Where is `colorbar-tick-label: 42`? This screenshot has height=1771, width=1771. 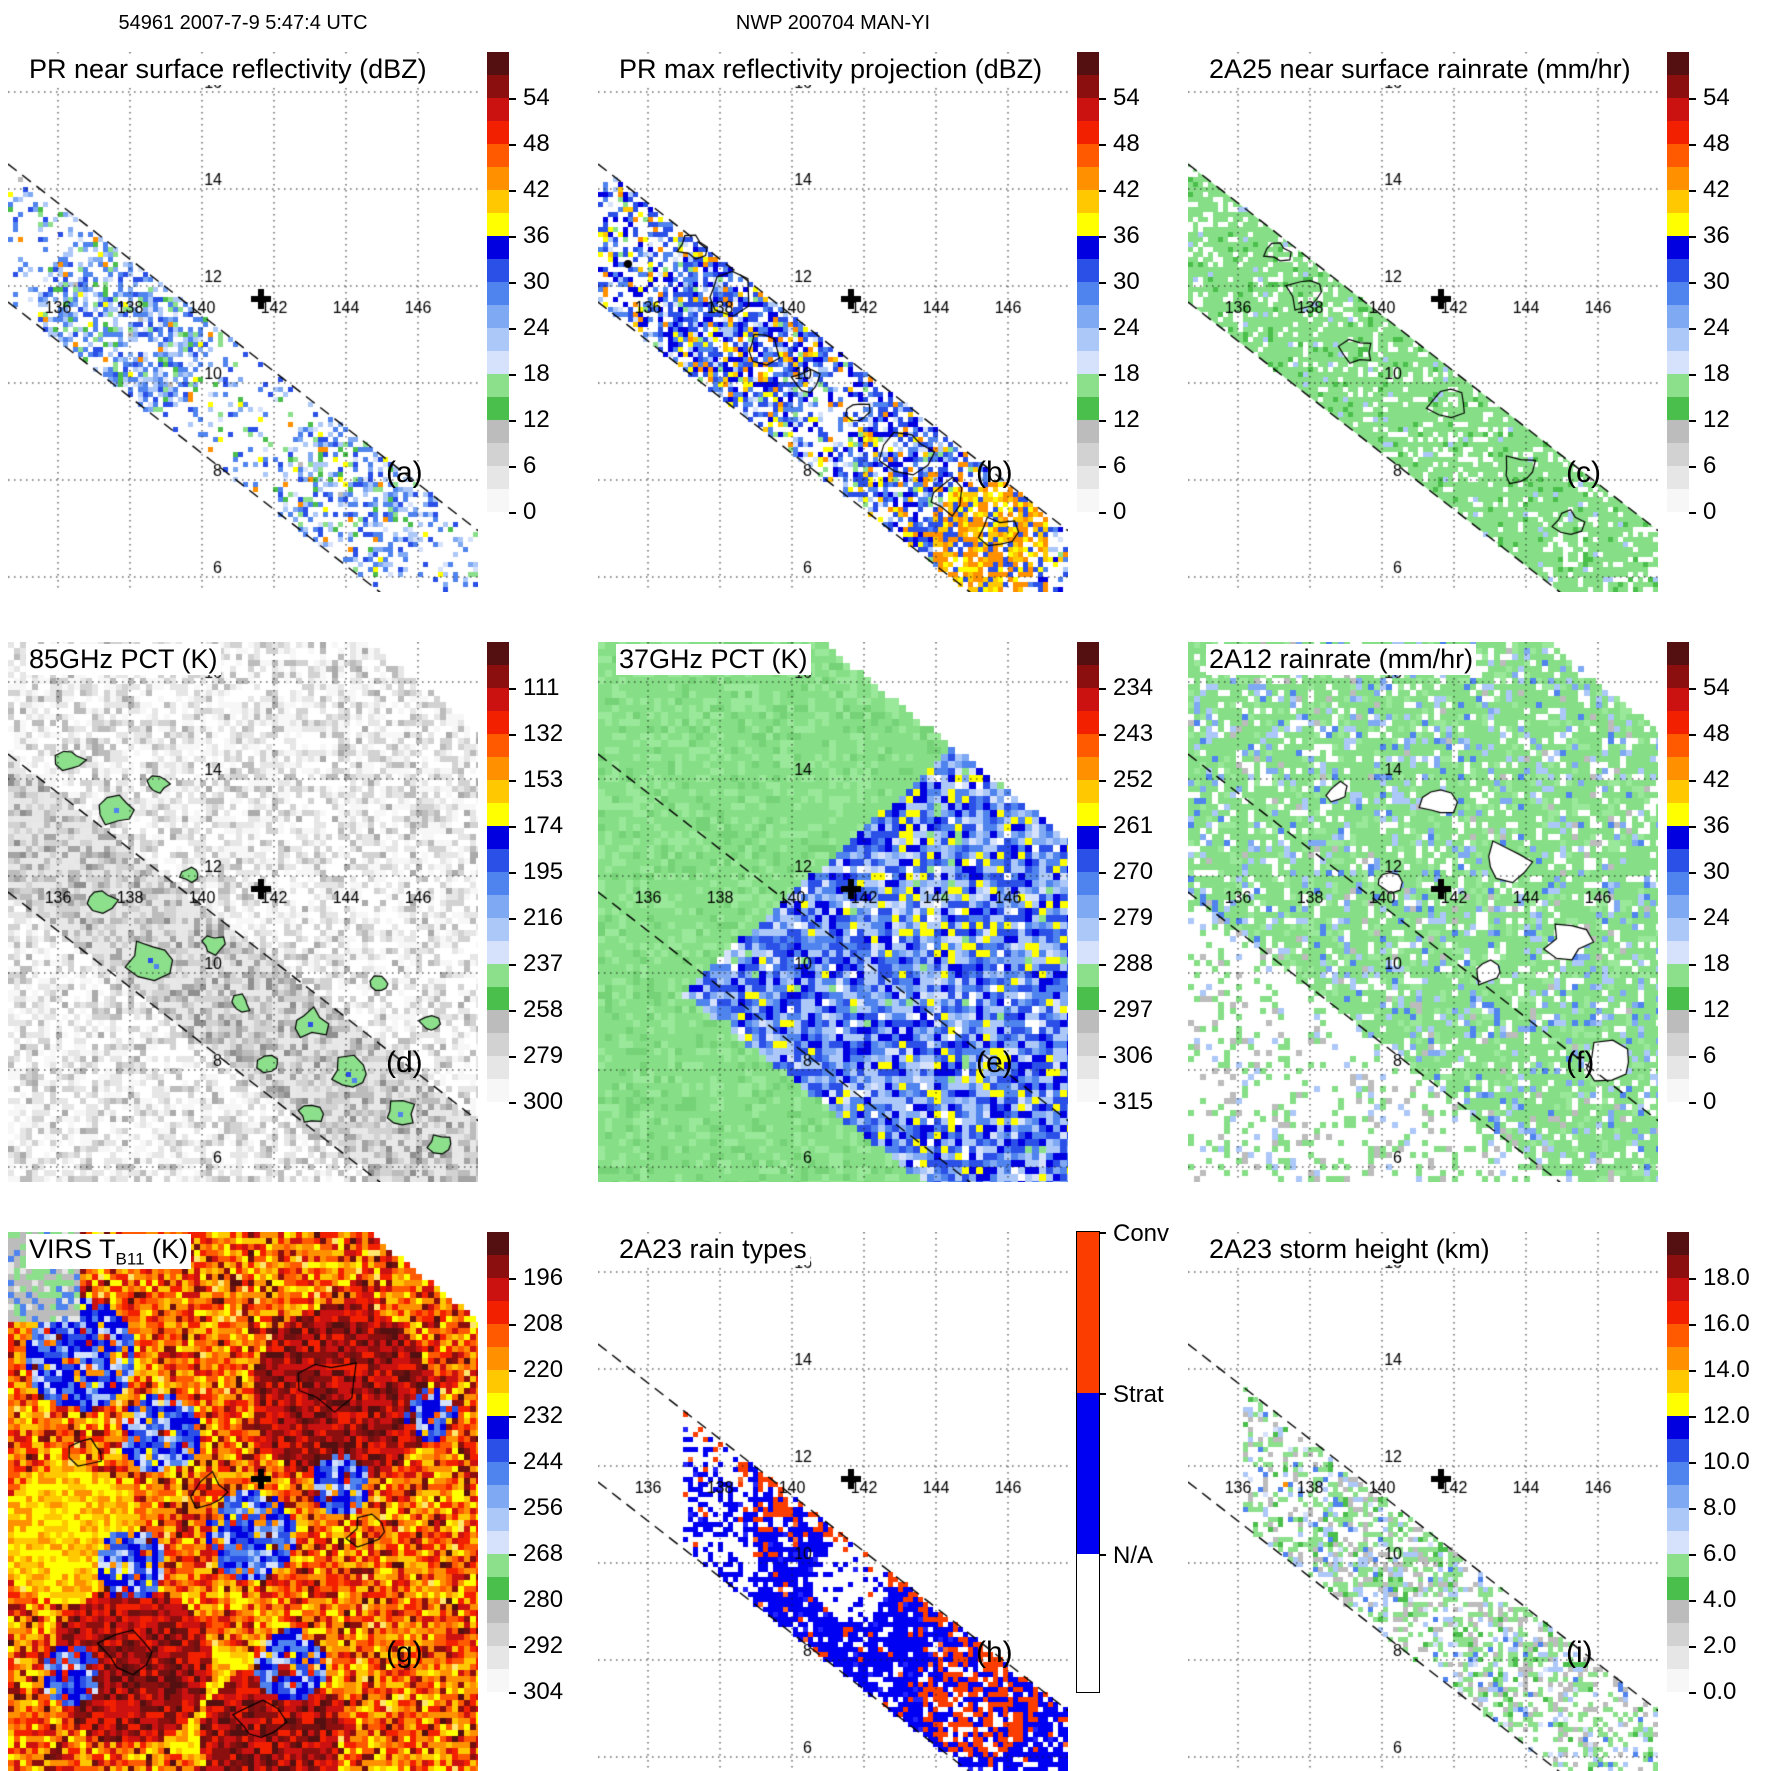
colorbar-tick-label: 42 is located at coordinates (1126, 189).